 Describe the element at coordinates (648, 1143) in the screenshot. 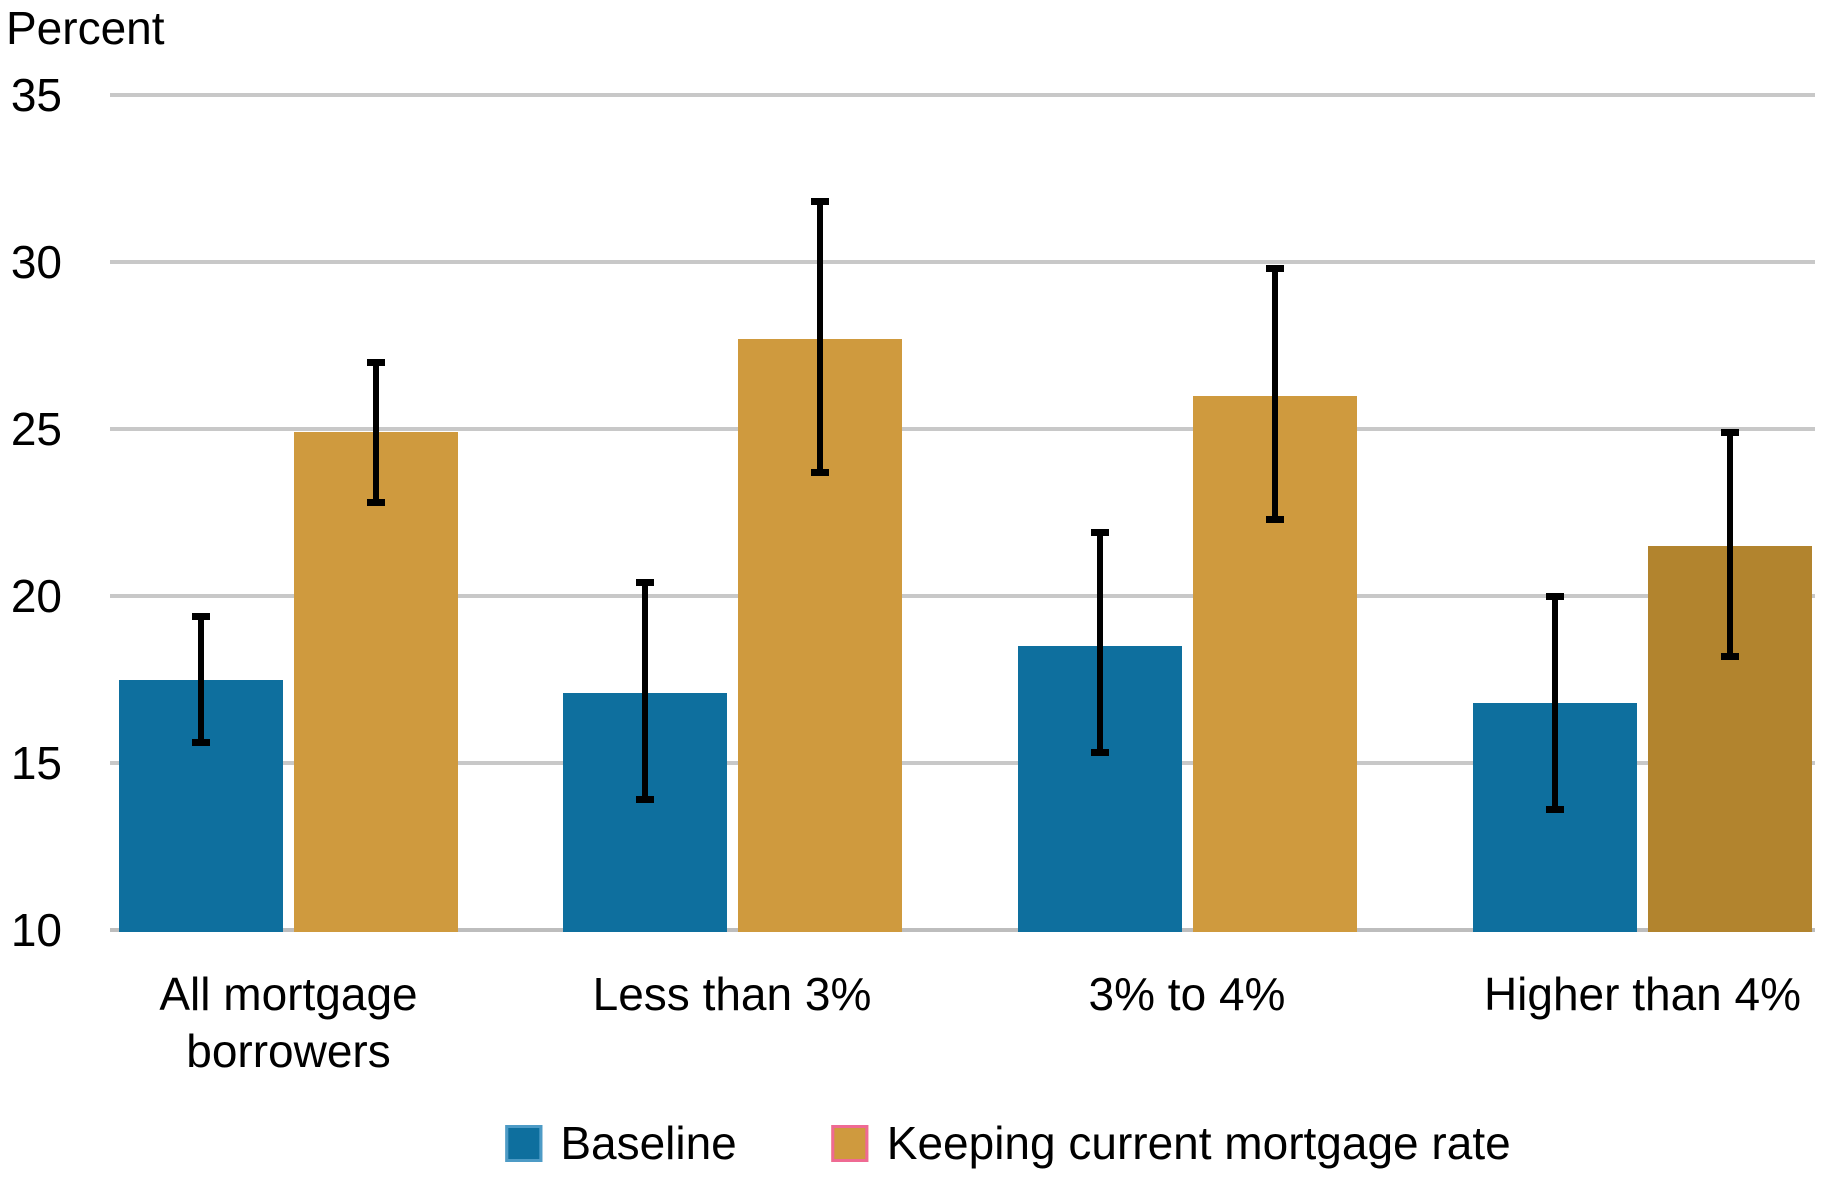

I see `legend-label-baseline: Baseline` at that location.